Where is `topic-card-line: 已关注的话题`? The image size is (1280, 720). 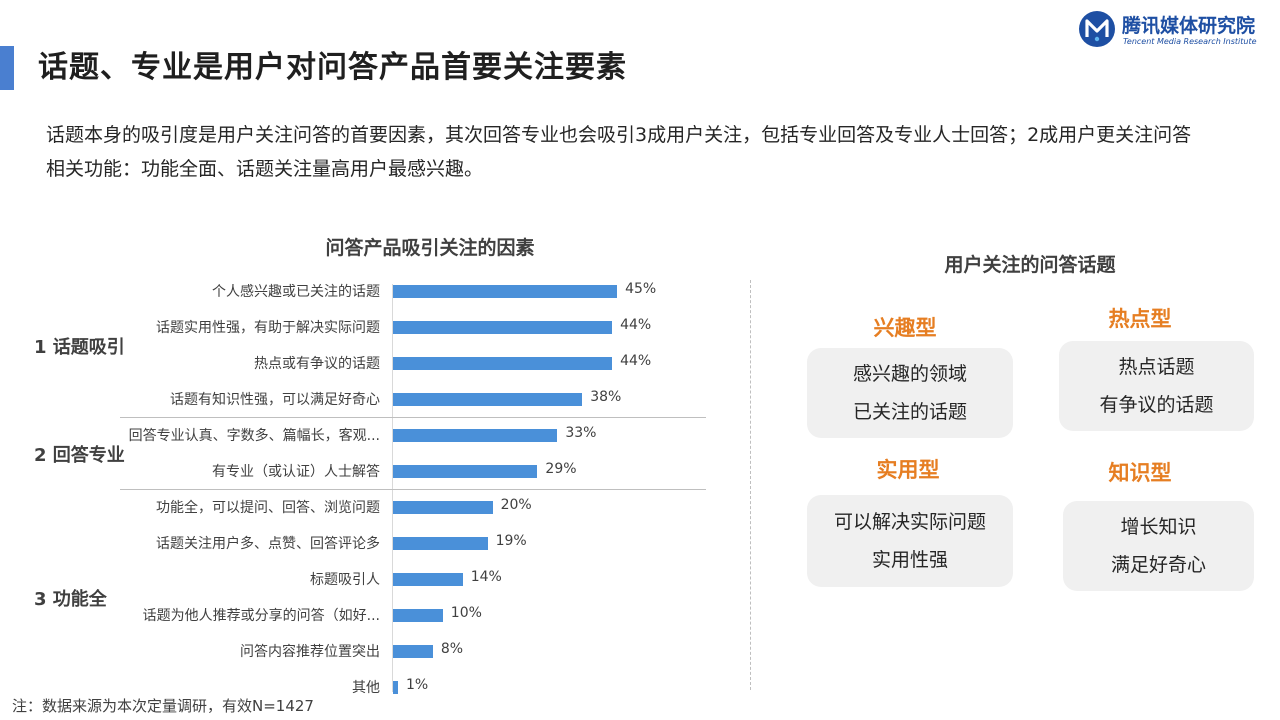 topic-card-line: 已关注的话题 is located at coordinates (909, 412).